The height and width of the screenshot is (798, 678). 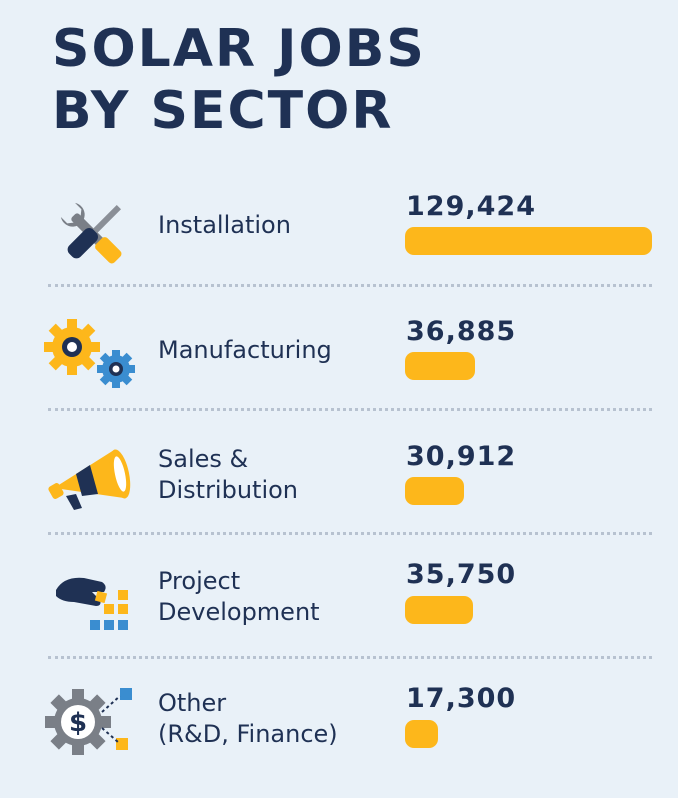 I want to click on sector-label: Other (R&D, Finance), so click(x=248, y=719).